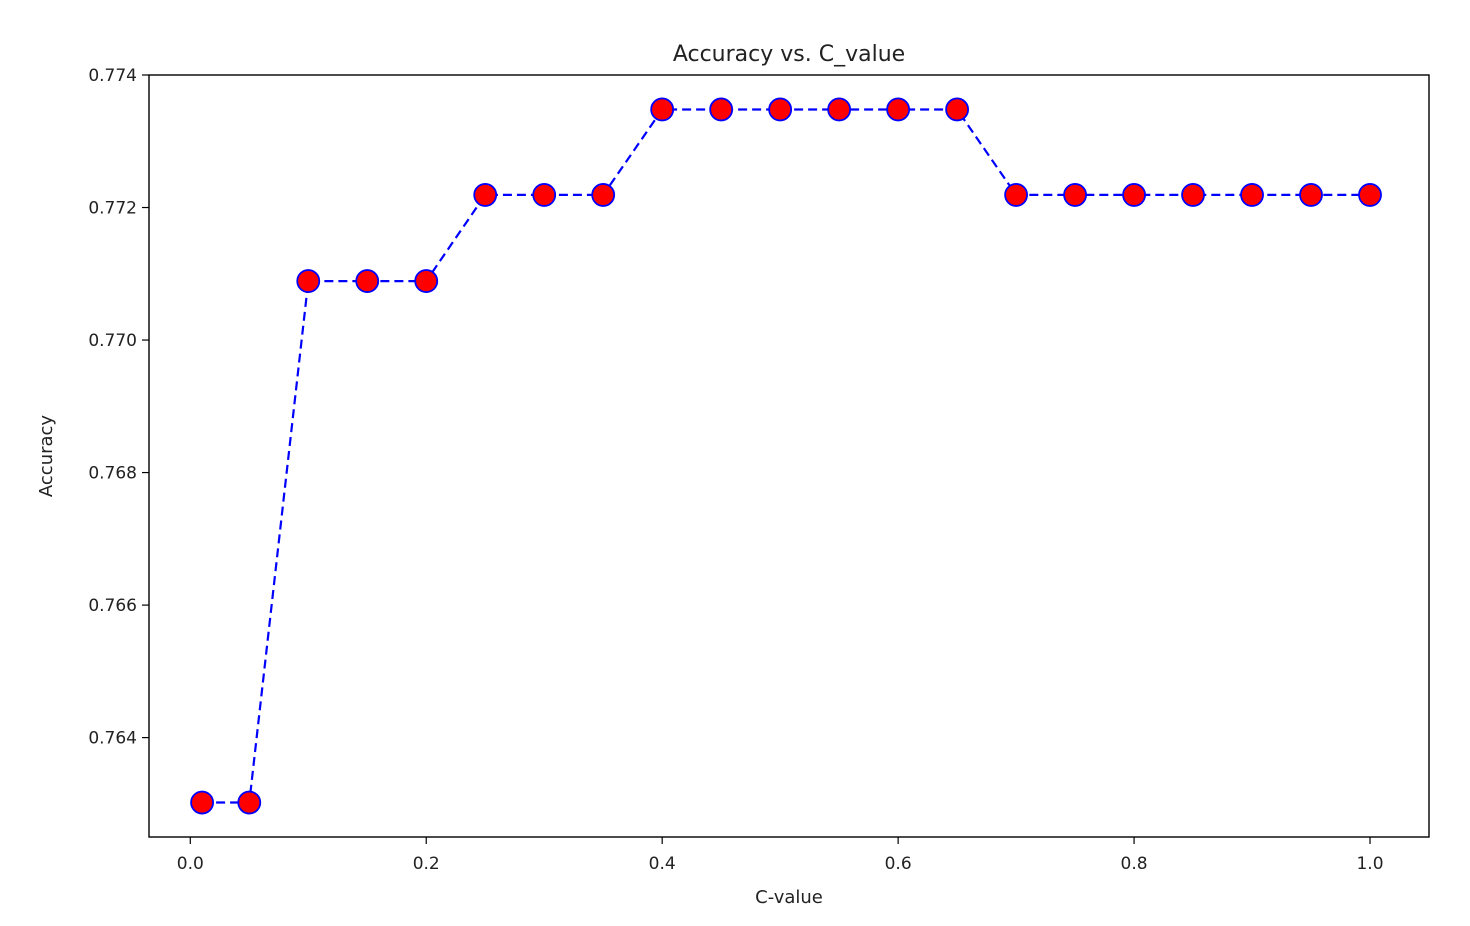  I want to click on y-tick-label: 0.768, so click(112, 474).